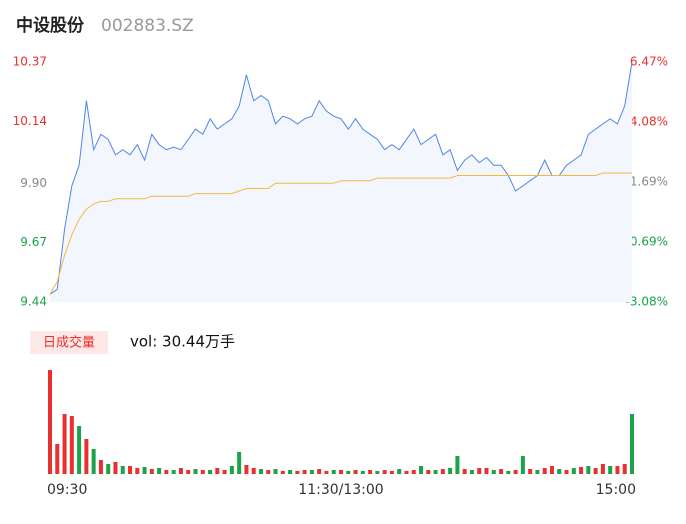  I want to click on x-tick-label: 15:00, so click(616, 490).